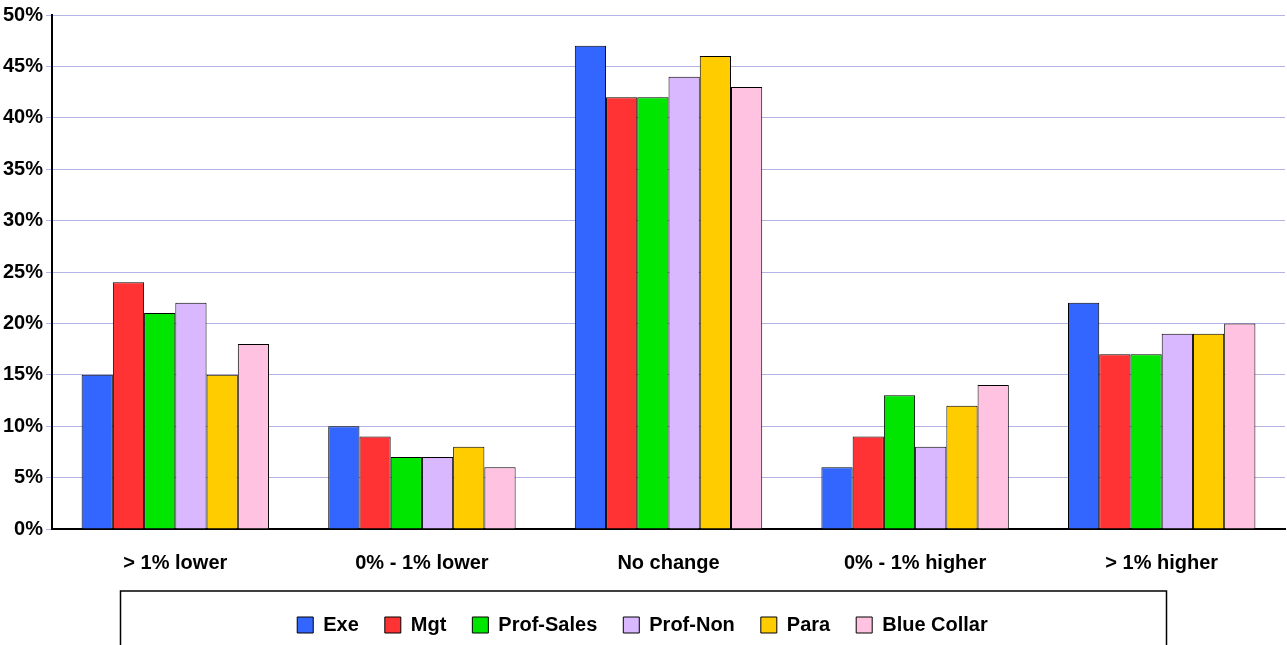 This screenshot has width=1287, height=645. I want to click on x-tick-label: 0% - 1% higher, so click(915, 561).